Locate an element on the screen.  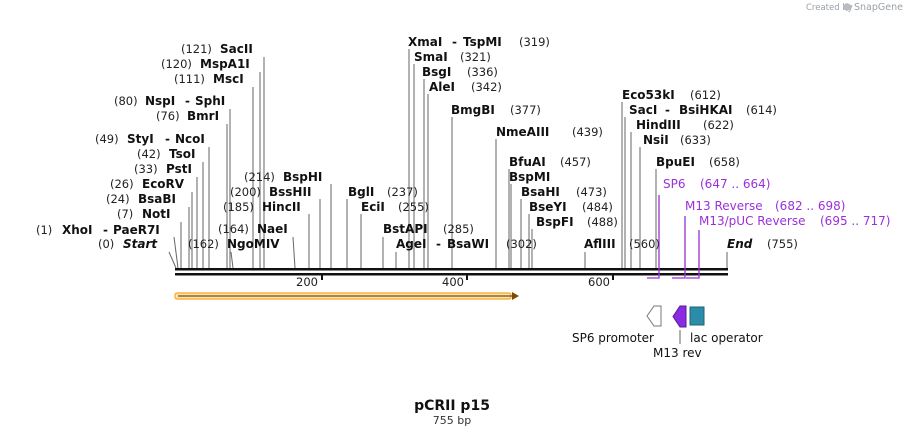
site-name-nsii: NsiI is located at coordinates (656, 140).